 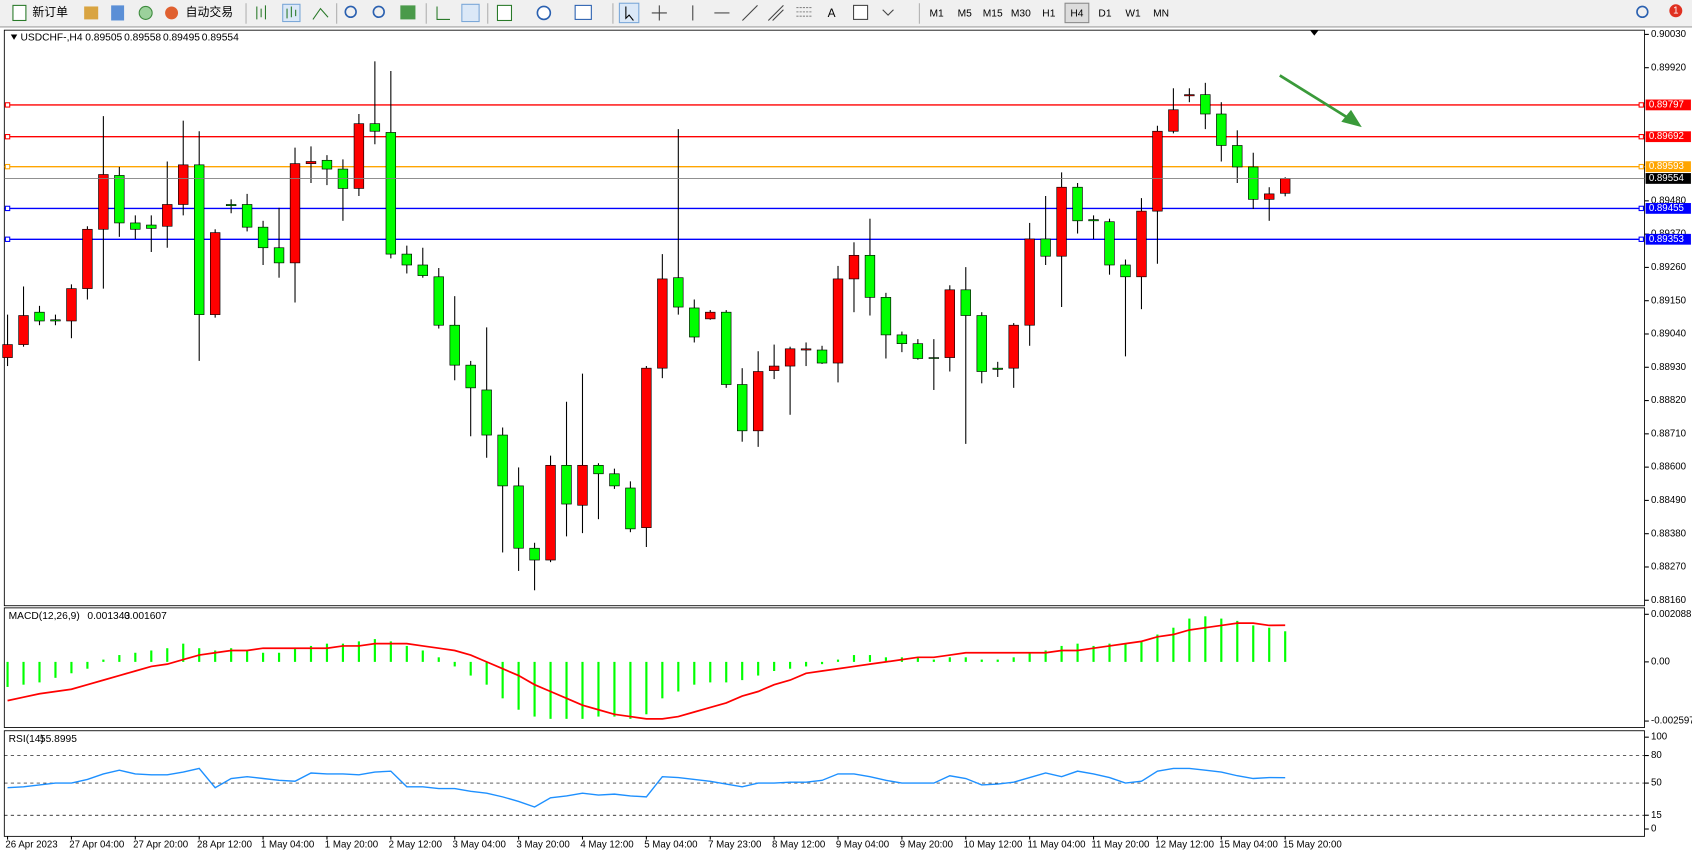 I want to click on timeframe-button: M1, so click(x=937, y=14).